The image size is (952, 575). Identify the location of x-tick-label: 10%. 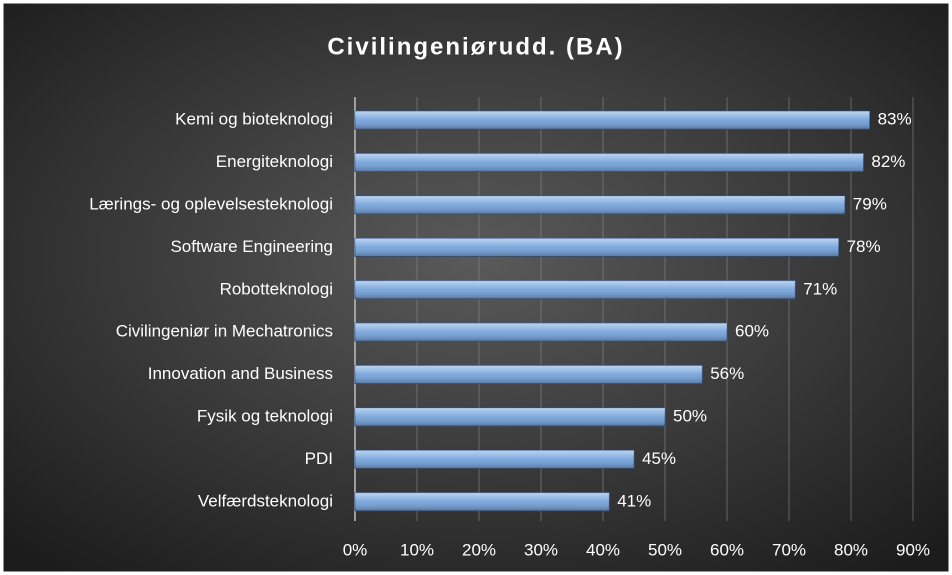
(417, 549).